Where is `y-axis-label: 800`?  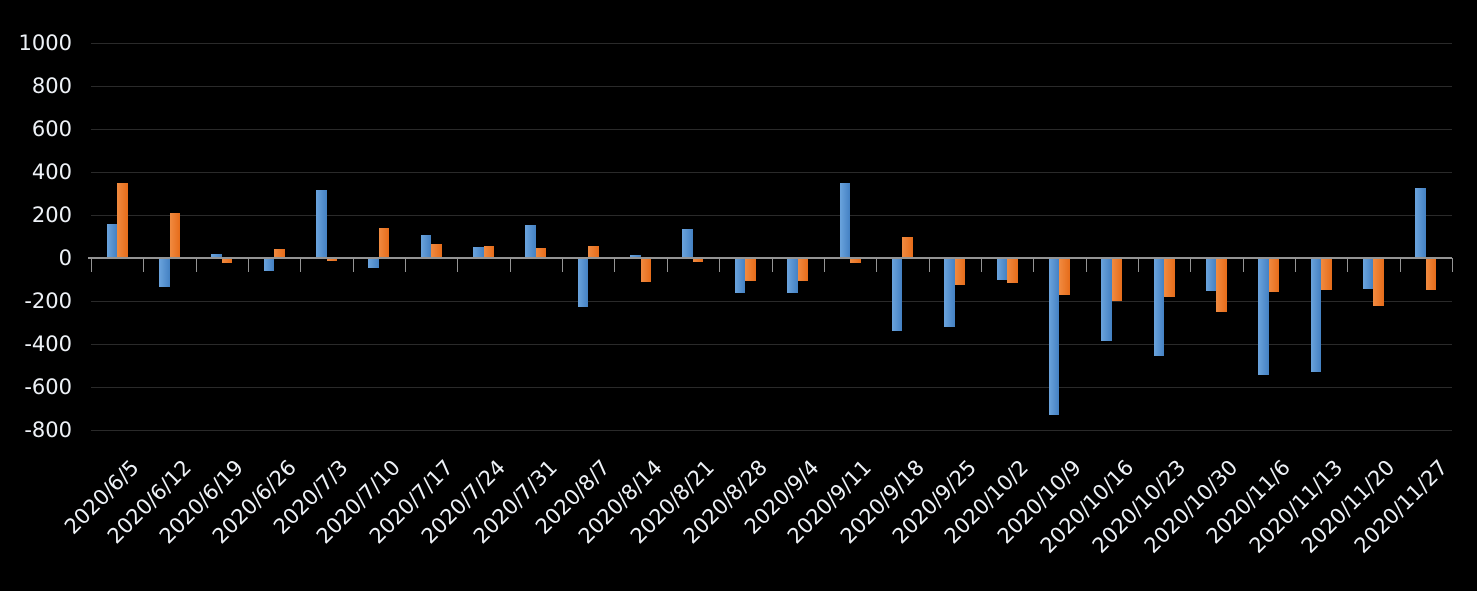
y-axis-label: 800 is located at coordinates (51, 86).